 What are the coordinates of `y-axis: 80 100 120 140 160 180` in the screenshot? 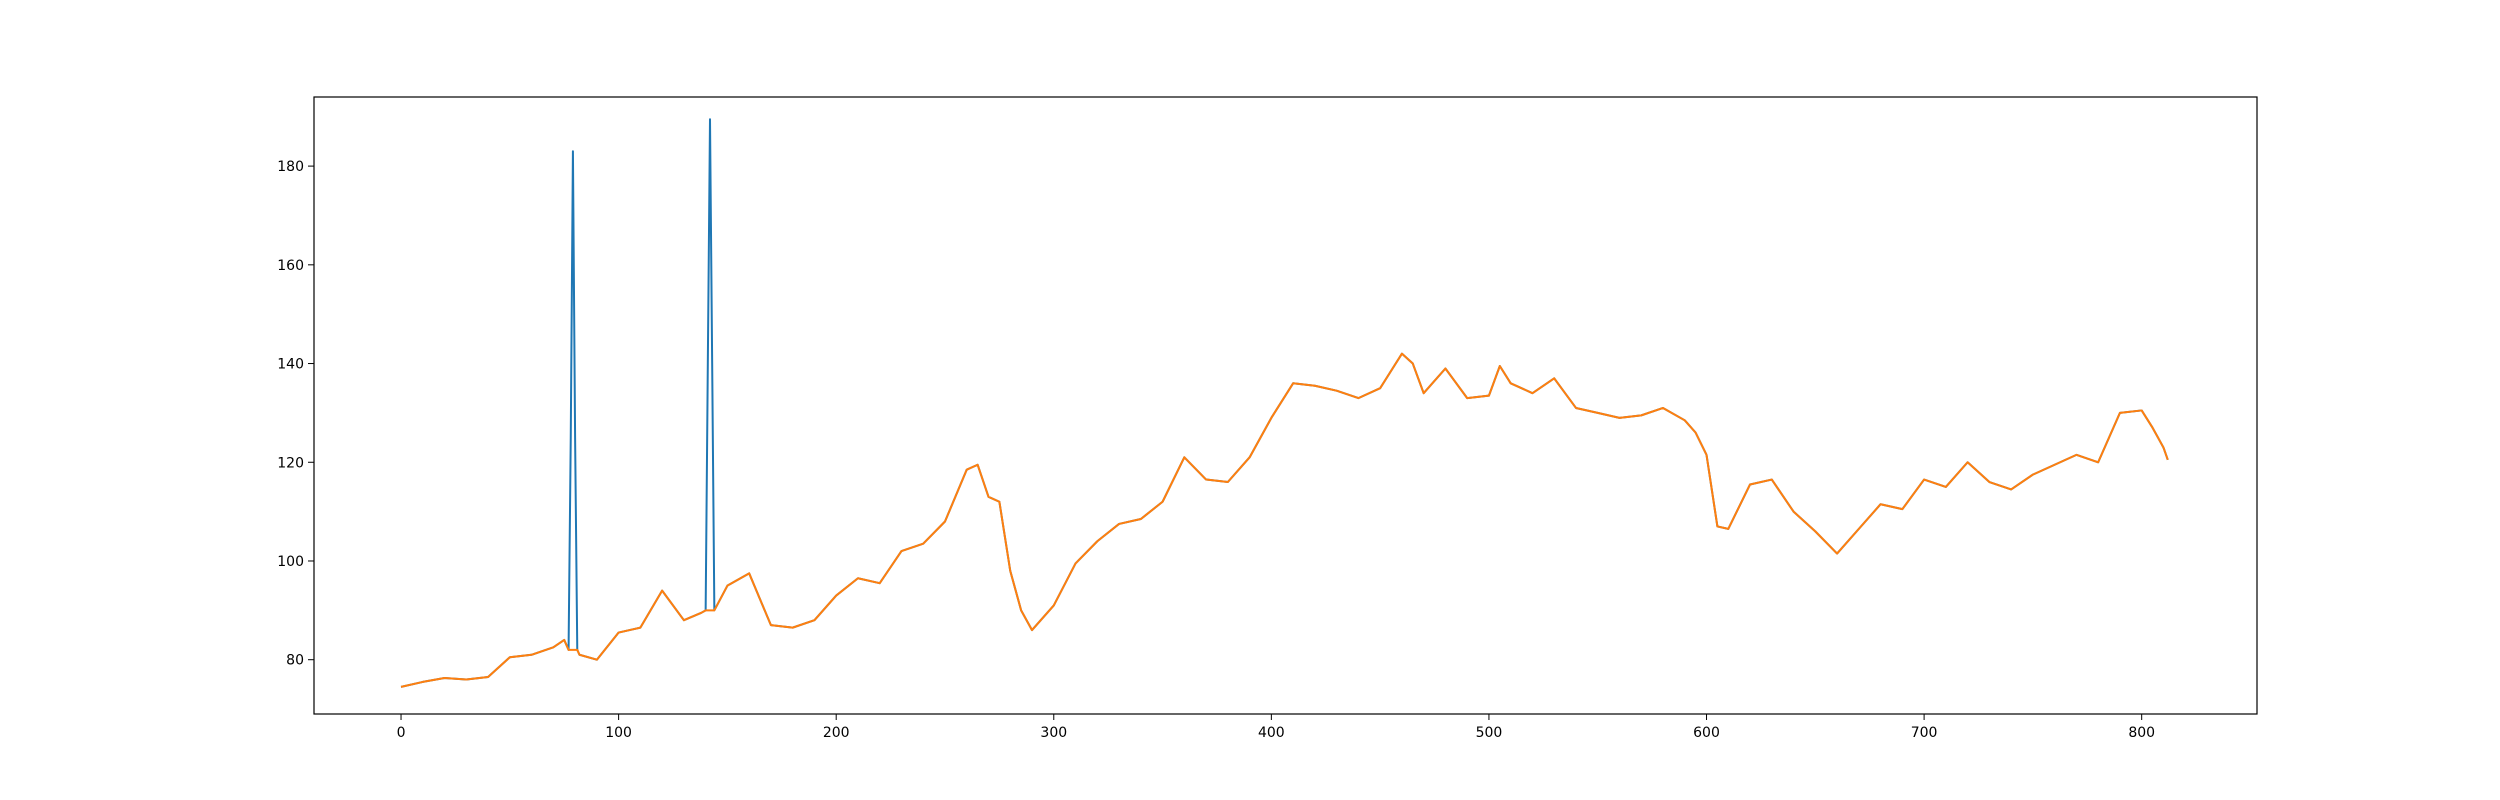 It's located at (295, 414).